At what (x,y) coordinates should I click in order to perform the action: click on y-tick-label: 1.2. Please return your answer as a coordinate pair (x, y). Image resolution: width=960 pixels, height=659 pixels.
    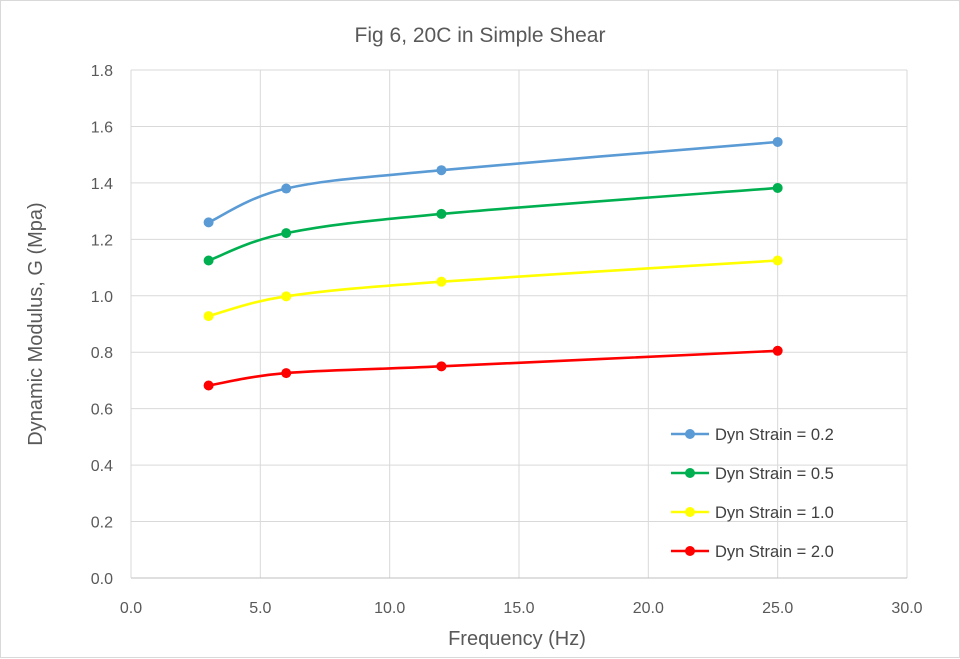
    Looking at the image, I should click on (102, 240).